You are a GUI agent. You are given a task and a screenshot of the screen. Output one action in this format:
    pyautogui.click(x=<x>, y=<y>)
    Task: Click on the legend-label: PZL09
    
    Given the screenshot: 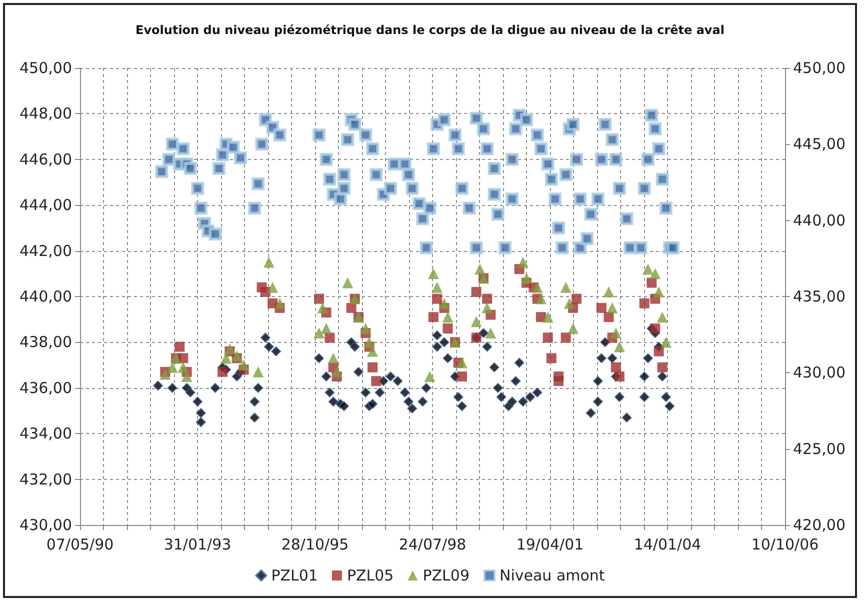 What is the action you would take?
    pyautogui.click(x=446, y=575)
    